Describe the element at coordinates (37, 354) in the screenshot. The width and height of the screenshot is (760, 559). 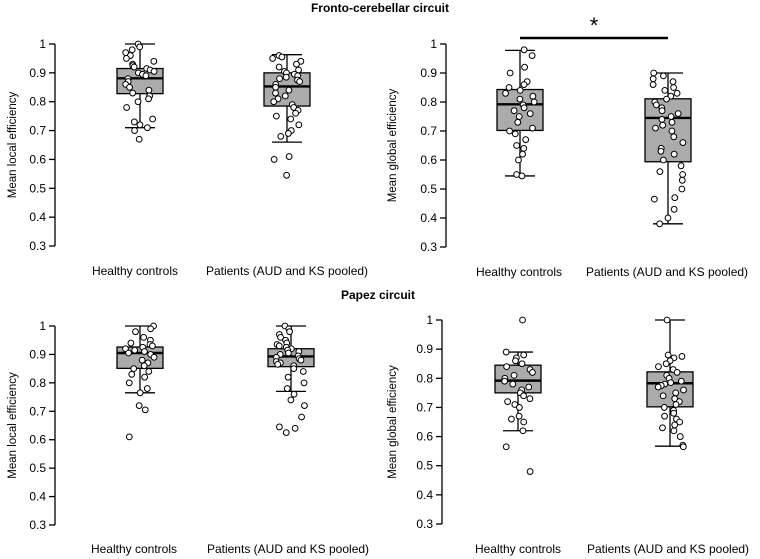
I see `y-tick-label: 0.9` at that location.